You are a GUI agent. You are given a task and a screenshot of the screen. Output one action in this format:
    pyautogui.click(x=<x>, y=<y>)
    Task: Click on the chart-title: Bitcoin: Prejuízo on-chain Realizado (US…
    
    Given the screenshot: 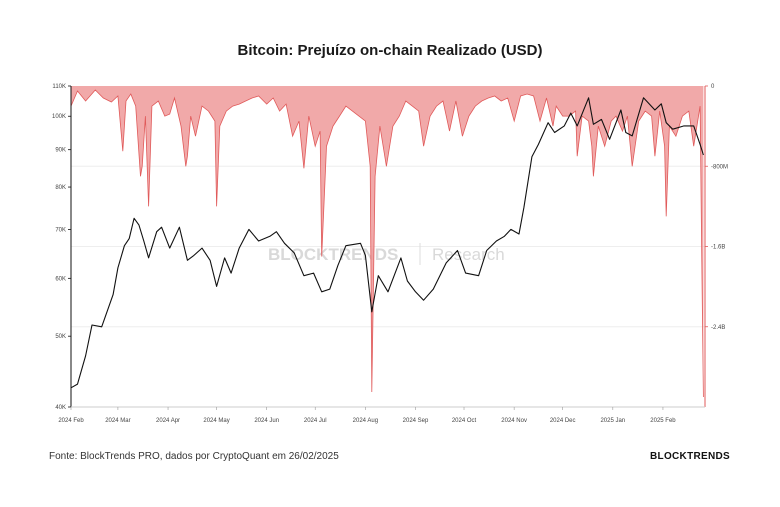 What is the action you would take?
    pyautogui.click(x=390, y=50)
    